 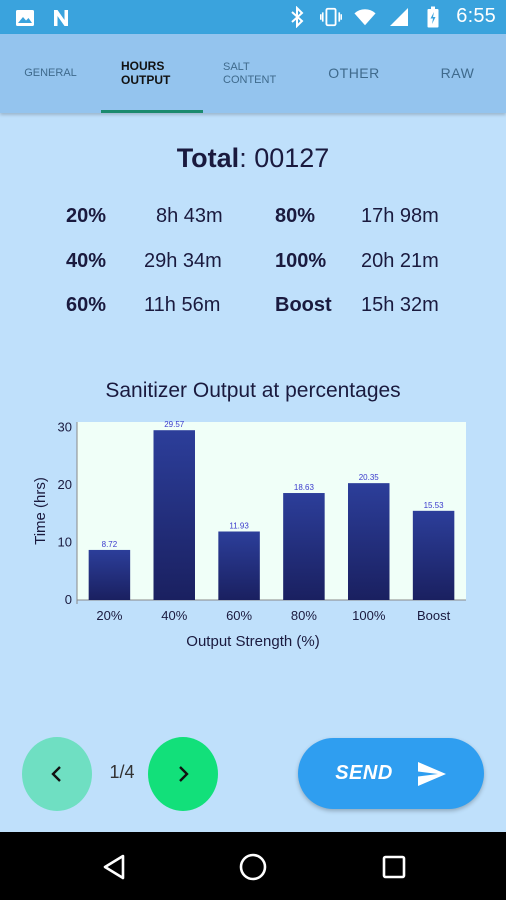 What do you see at coordinates (369, 615) in the screenshot?
I see `x-tick-label: 100%` at bounding box center [369, 615].